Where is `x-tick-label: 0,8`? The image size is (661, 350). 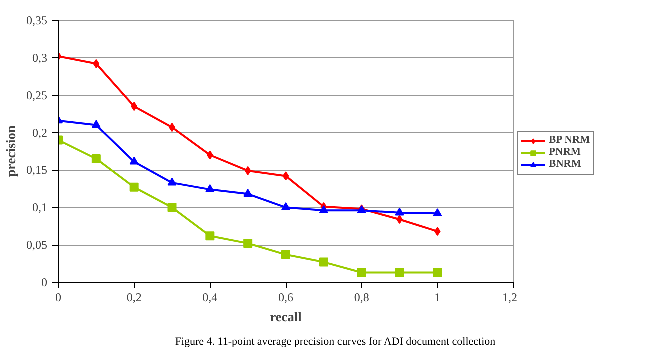
x-tick-label: 0,8 is located at coordinates (362, 297).